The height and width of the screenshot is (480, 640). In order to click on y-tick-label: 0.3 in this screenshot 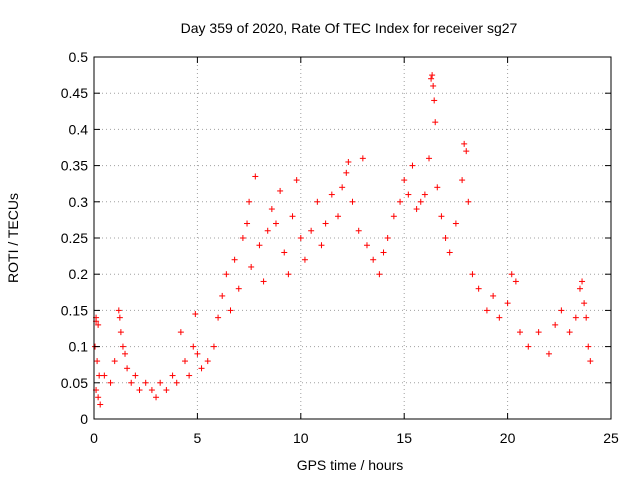, I will do `click(79, 202)`.